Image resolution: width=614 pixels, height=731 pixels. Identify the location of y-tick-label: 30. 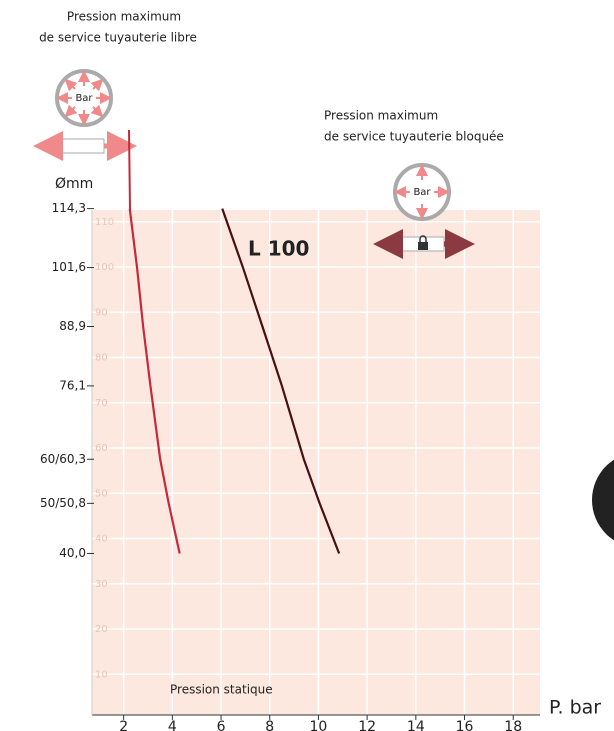
(101, 584).